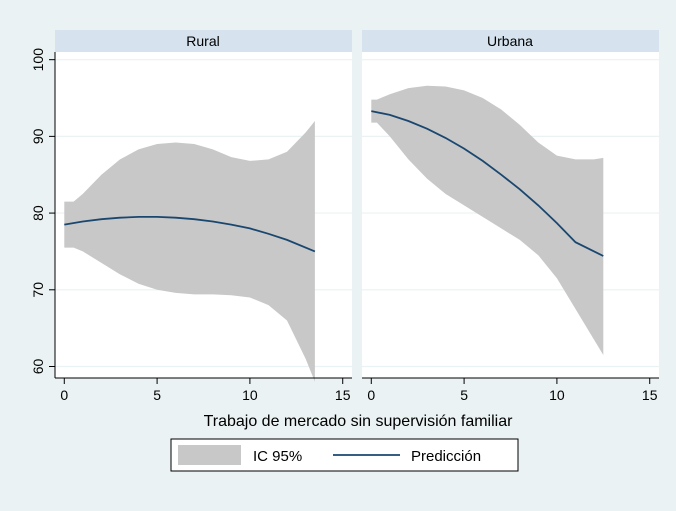  I want to click on y-tick-label-60: 60, so click(38, 366).